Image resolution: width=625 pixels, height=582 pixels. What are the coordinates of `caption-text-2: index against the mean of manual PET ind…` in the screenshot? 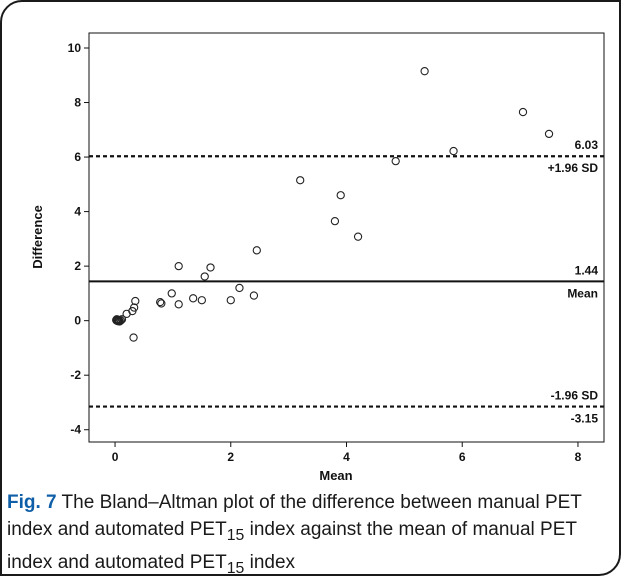 It's located at (292, 546).